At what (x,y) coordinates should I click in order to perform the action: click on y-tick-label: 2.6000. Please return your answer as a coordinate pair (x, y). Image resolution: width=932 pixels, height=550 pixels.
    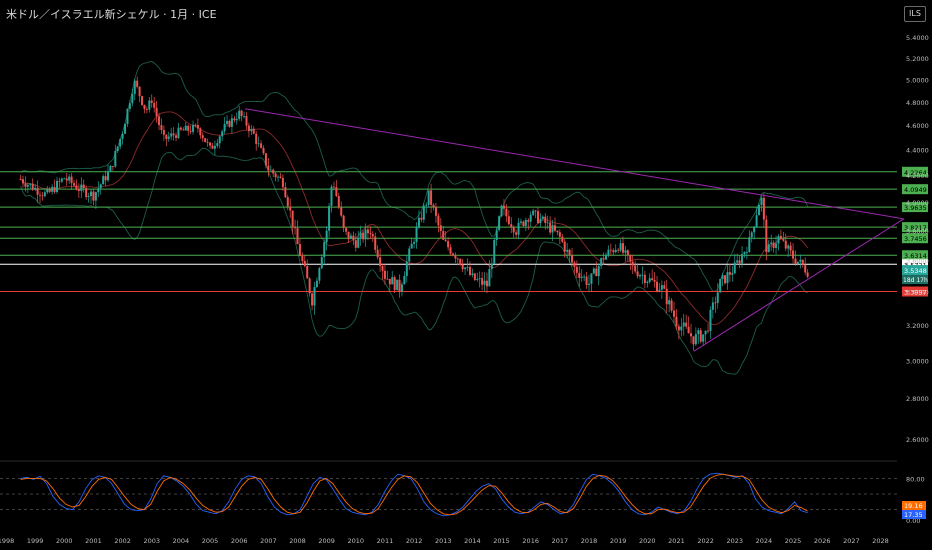
    Looking at the image, I should click on (917, 440).